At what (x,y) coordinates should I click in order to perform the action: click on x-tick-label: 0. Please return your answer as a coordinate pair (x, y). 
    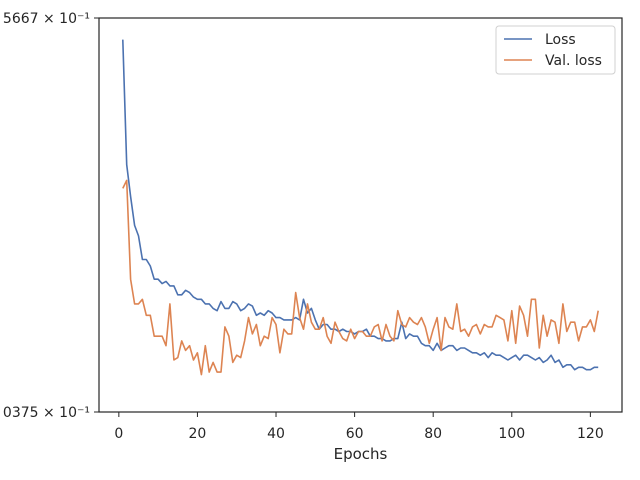
    Looking at the image, I should click on (118, 434).